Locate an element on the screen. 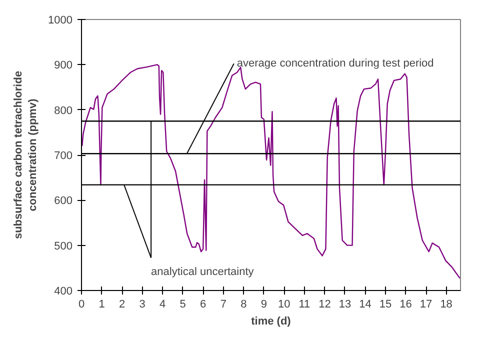 Image resolution: width=483 pixels, height=342 pixels. x-tick-label: 18 is located at coordinates (446, 304).